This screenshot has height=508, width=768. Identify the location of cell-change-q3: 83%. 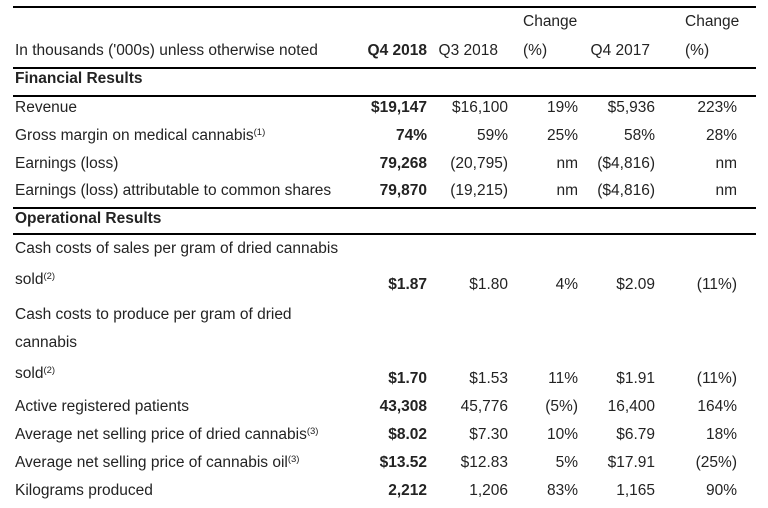
(562, 490).